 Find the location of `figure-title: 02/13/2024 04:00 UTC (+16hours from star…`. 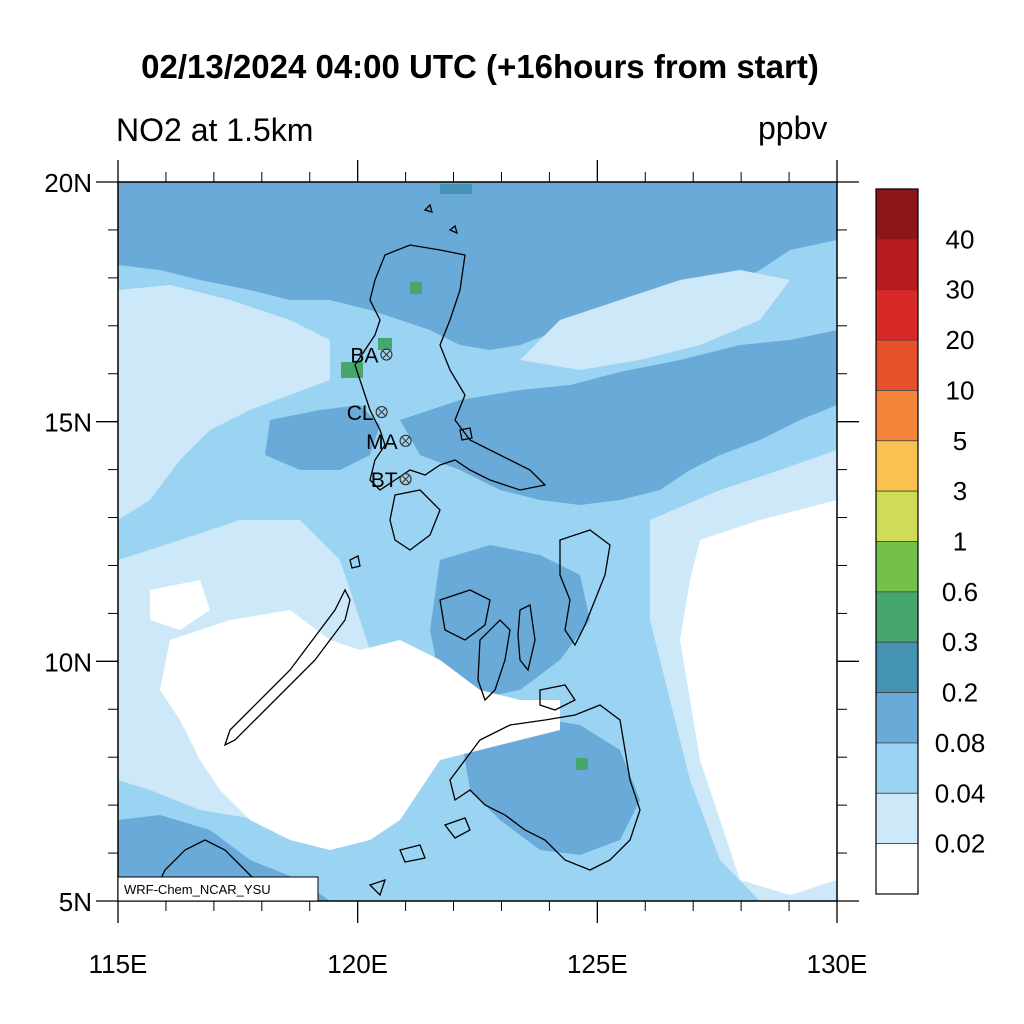

figure-title: 02/13/2024 04:00 UTC (+16hours from star… is located at coordinates (480, 66).